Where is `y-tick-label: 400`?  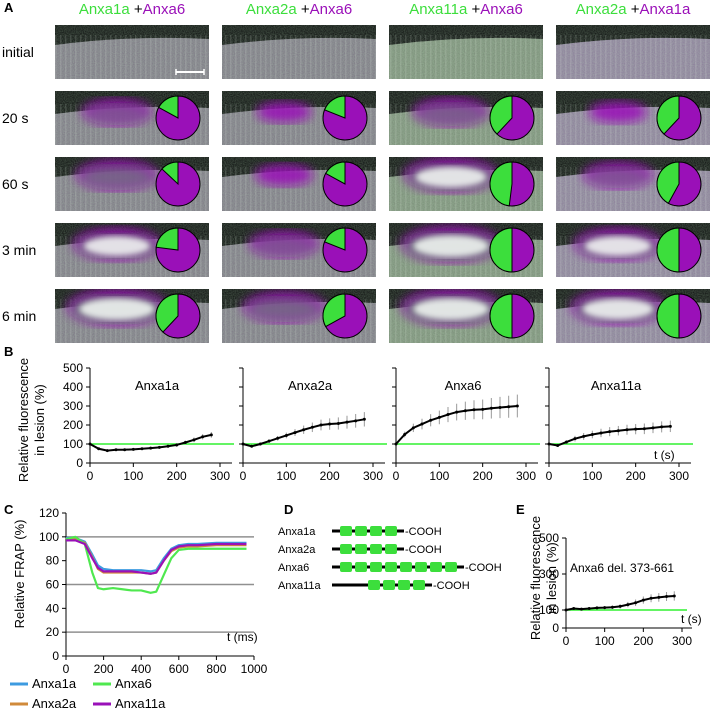 y-tick-label: 400 is located at coordinates (73, 387).